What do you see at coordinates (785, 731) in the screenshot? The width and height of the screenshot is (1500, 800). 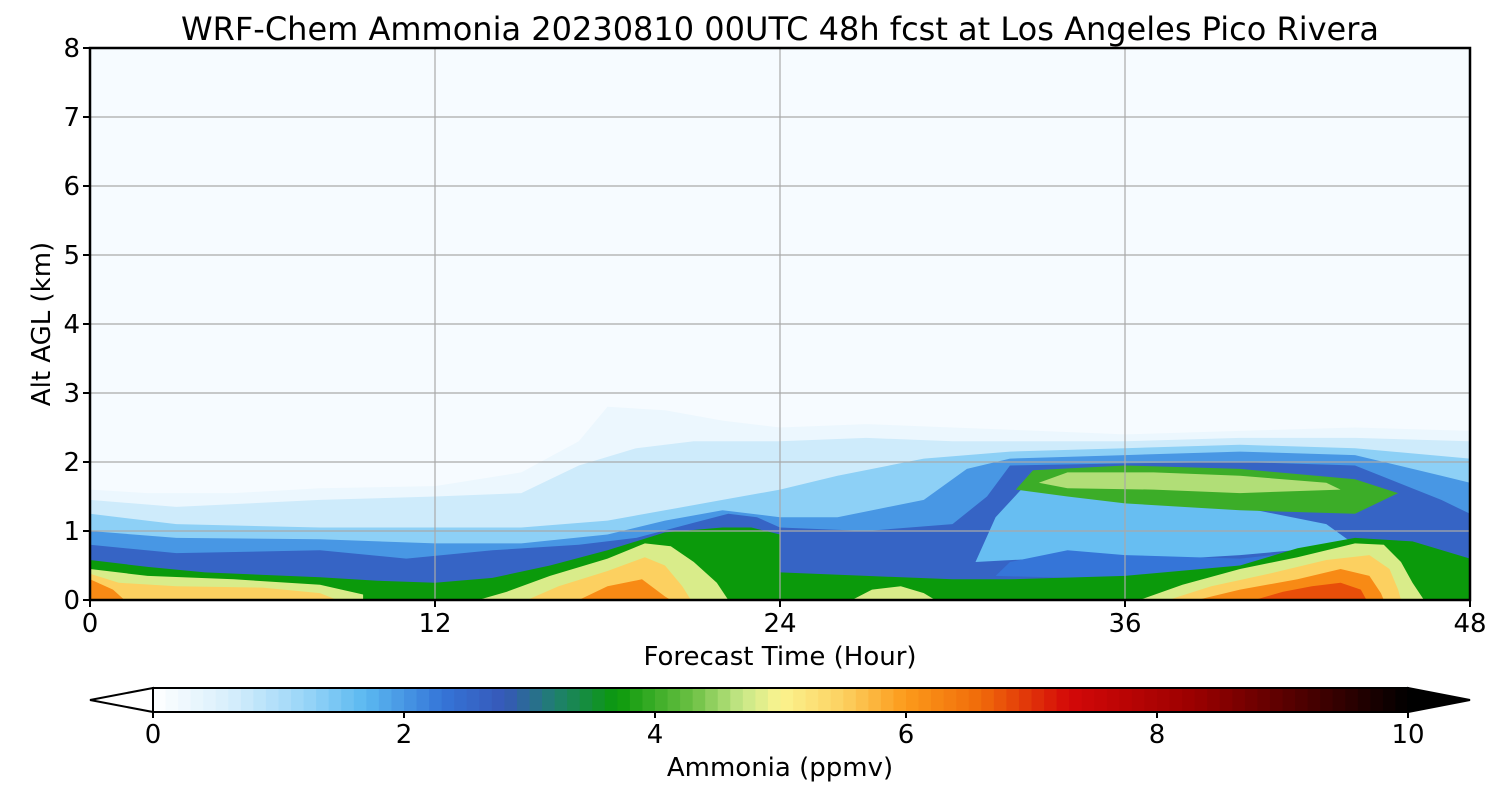 I see `colorbar-ticks: 0 2 4 6 8 10` at bounding box center [785, 731].